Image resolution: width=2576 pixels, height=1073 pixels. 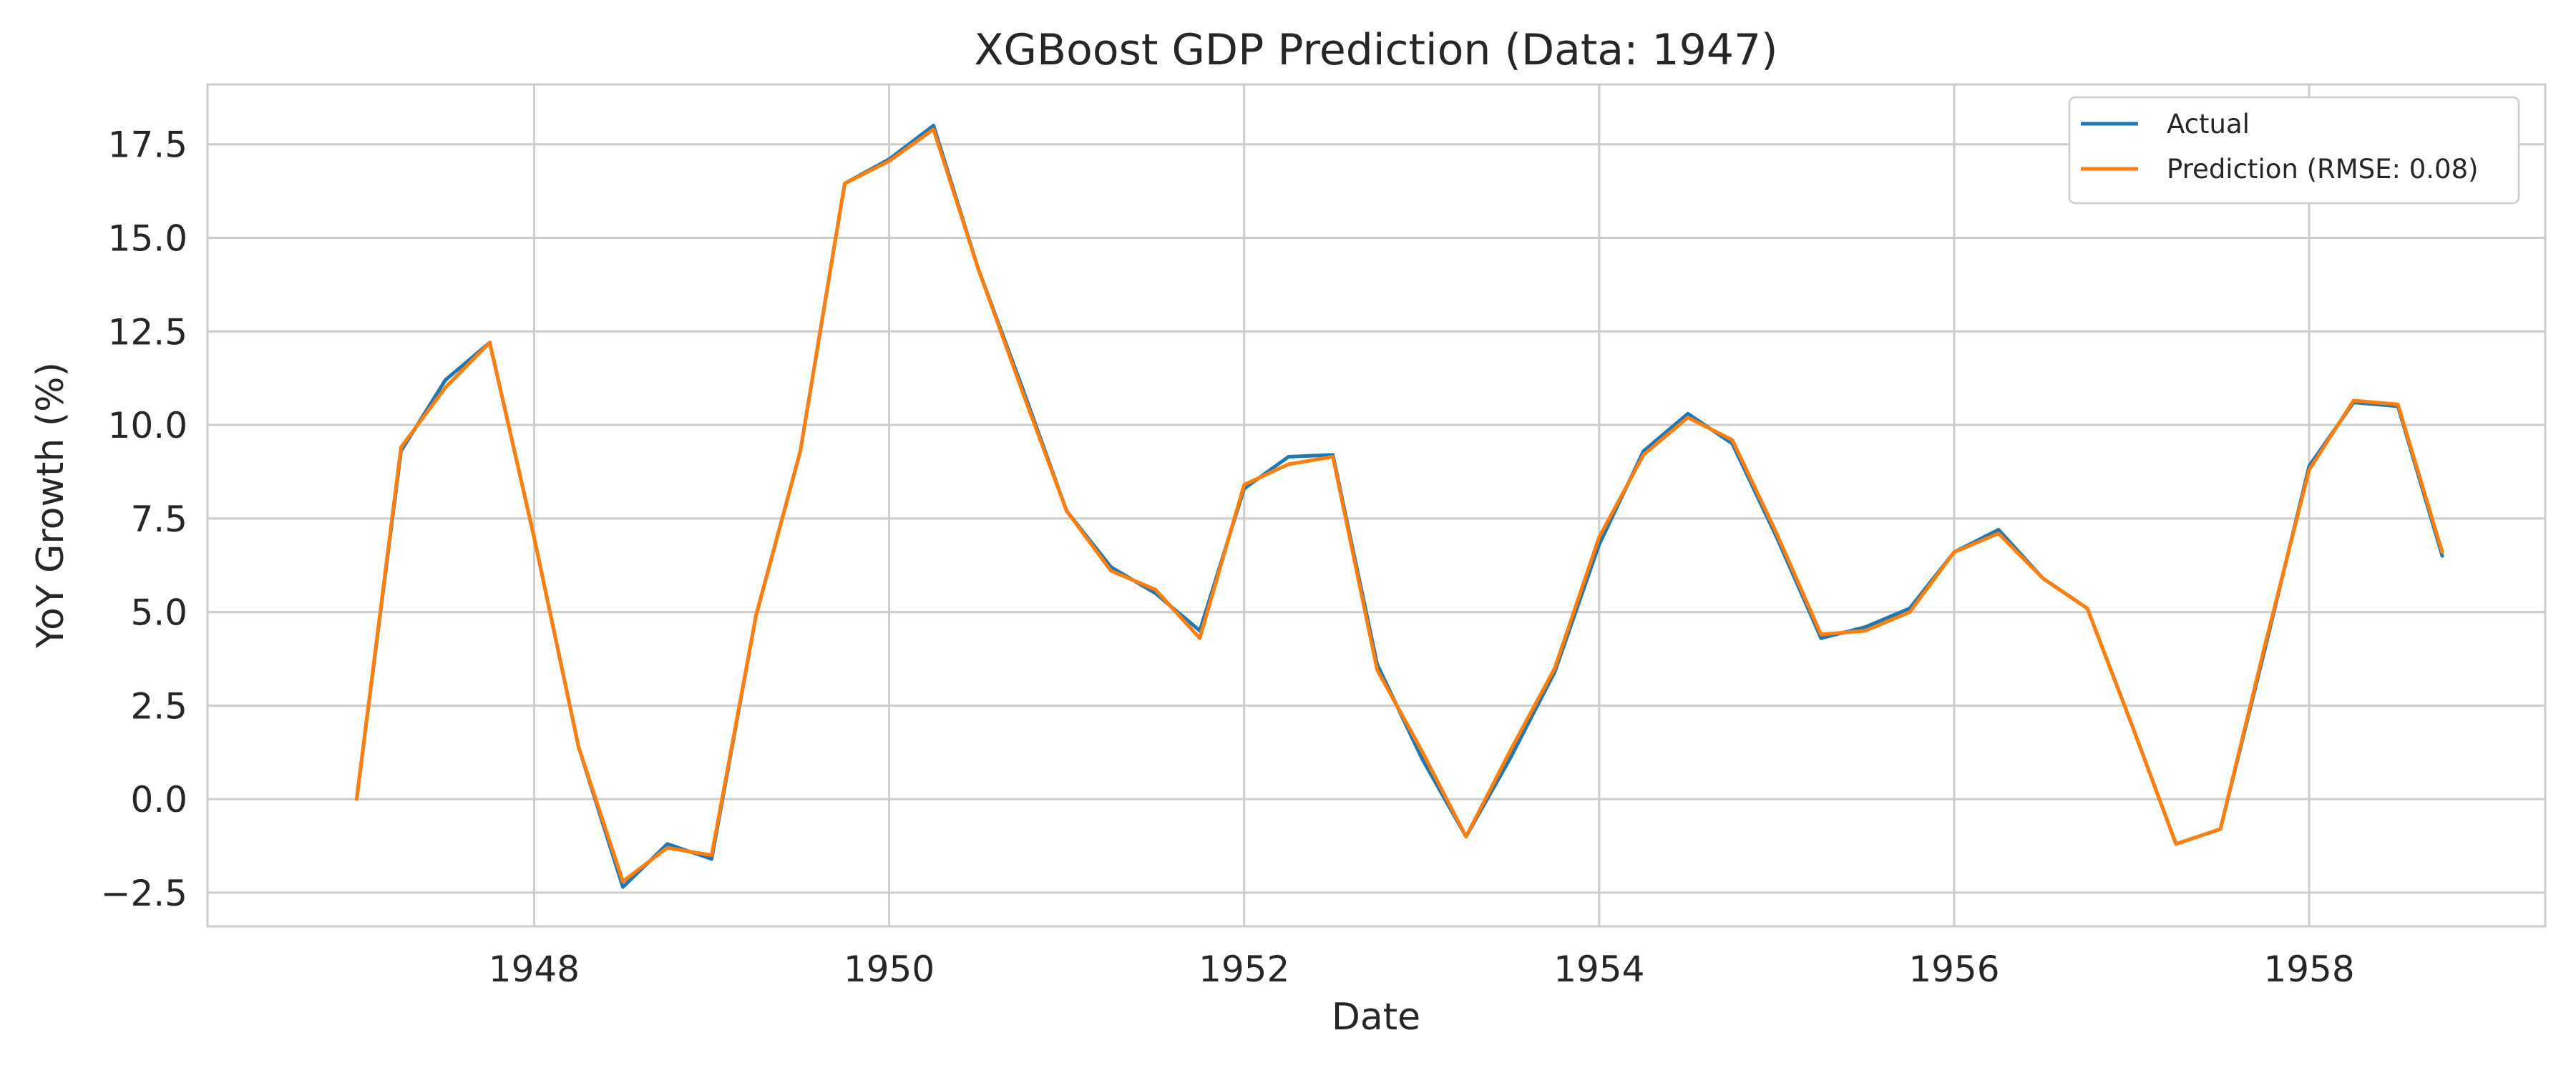 I want to click on legend-label-prediction: Prediction (RMSE: 0.08), so click(x=2323, y=169).